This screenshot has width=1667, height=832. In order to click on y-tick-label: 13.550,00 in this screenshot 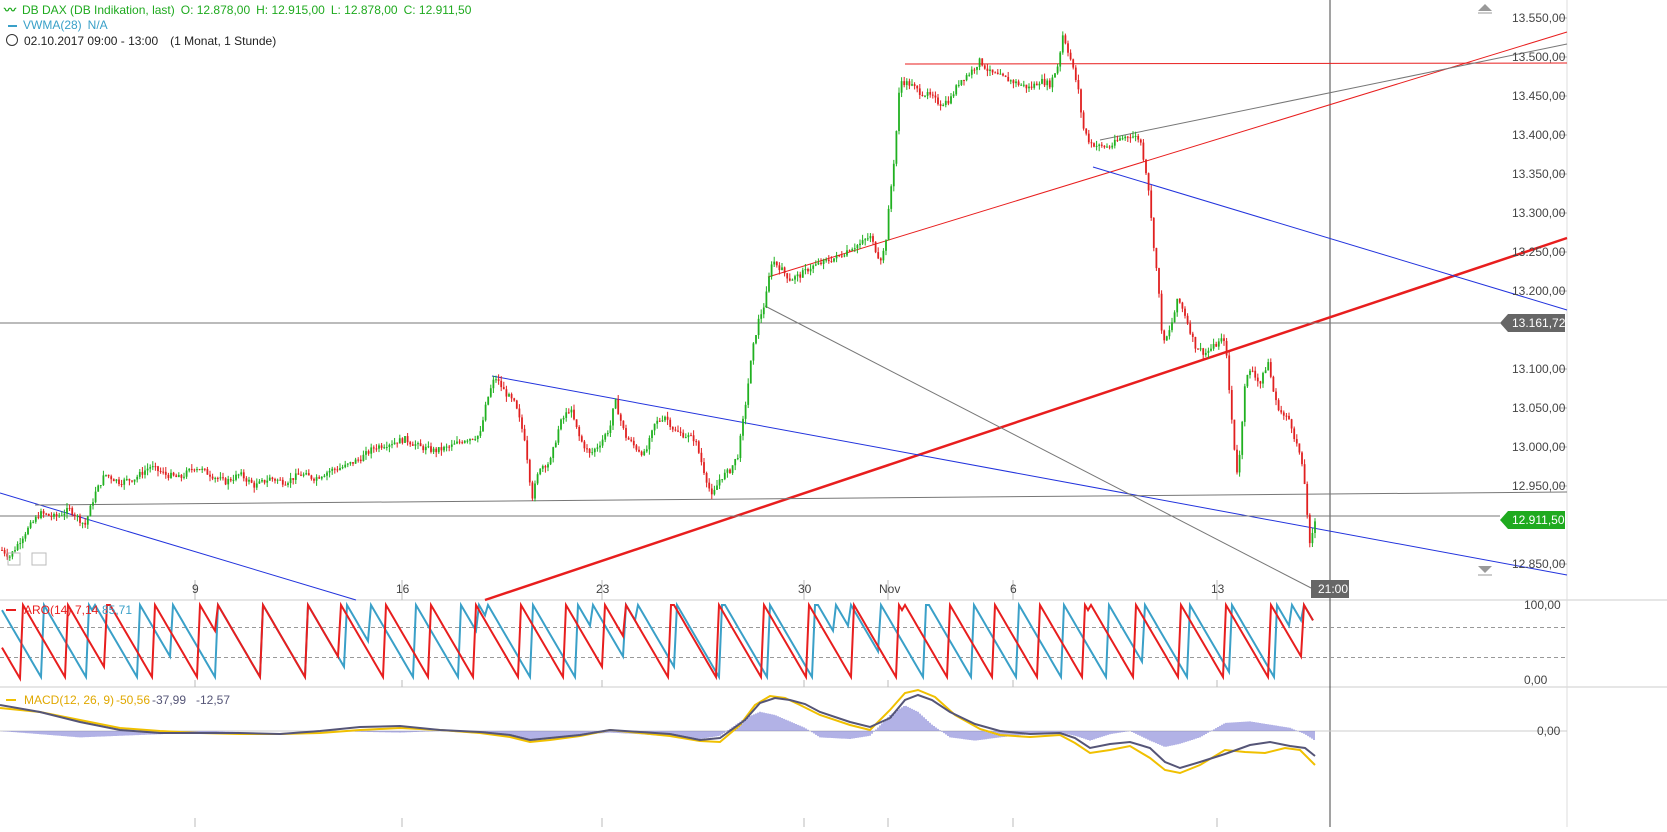, I will do `click(1539, 18)`.